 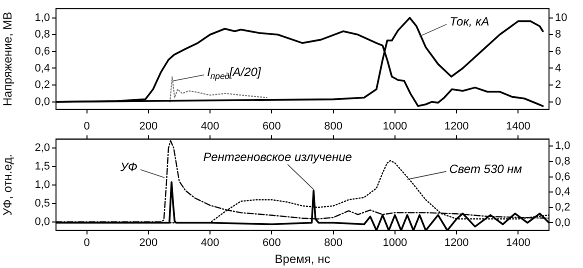 I want to click on y-tick-label: 0,6, so click(x=42, y=51).